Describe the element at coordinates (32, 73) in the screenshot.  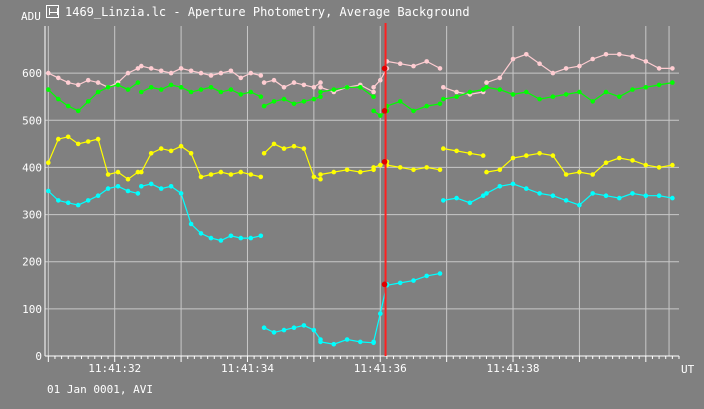
I see `y-tick-label: 600` at that location.